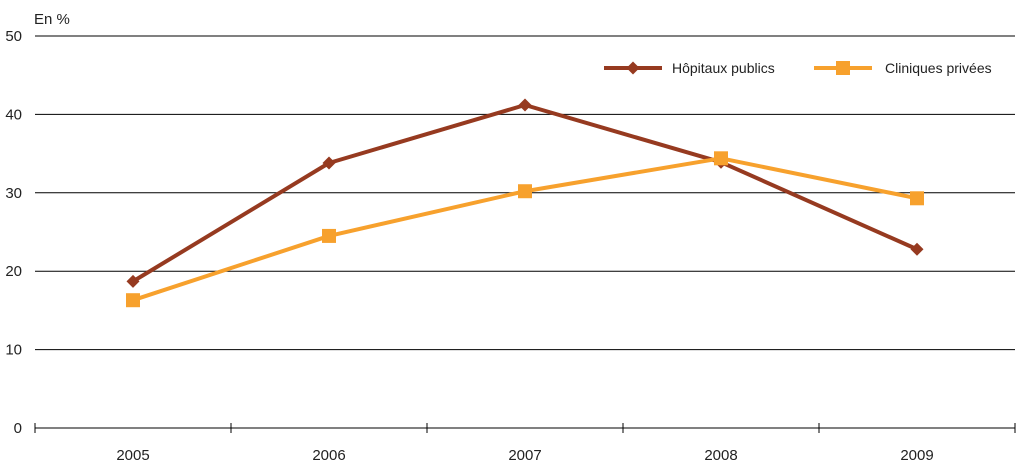  What do you see at coordinates (132, 455) in the screenshot?
I see `x-tick-label-2005: 2005` at bounding box center [132, 455].